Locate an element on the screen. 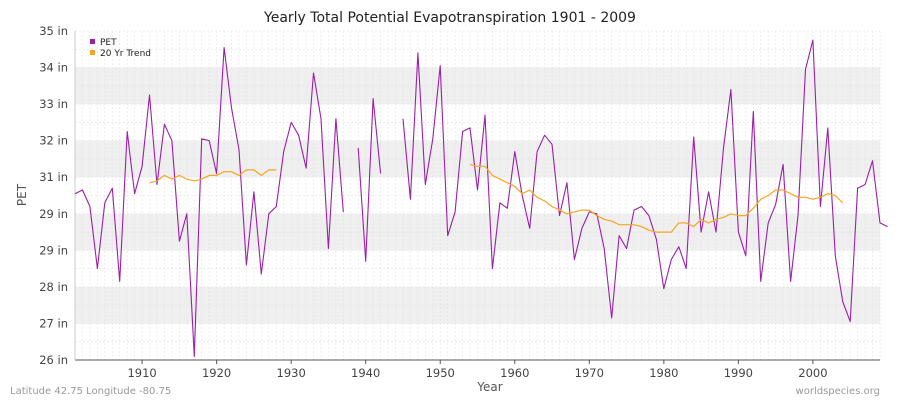  y-tick-label: 26 in is located at coordinates (53, 360).